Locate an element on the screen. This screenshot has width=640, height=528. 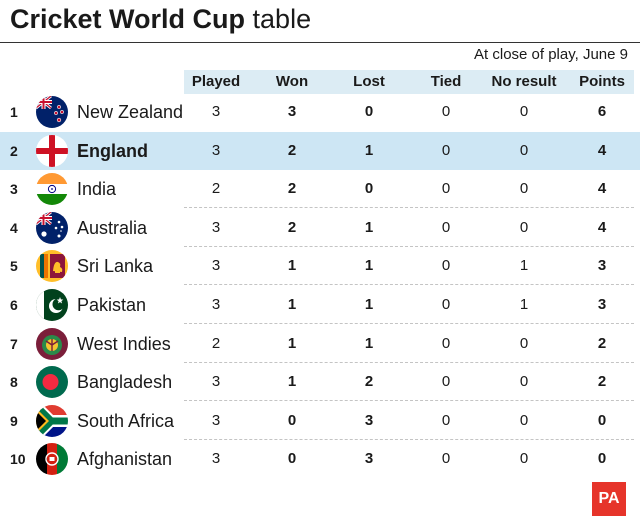
team-name: Afghanistan is located at coordinates (125, 459).